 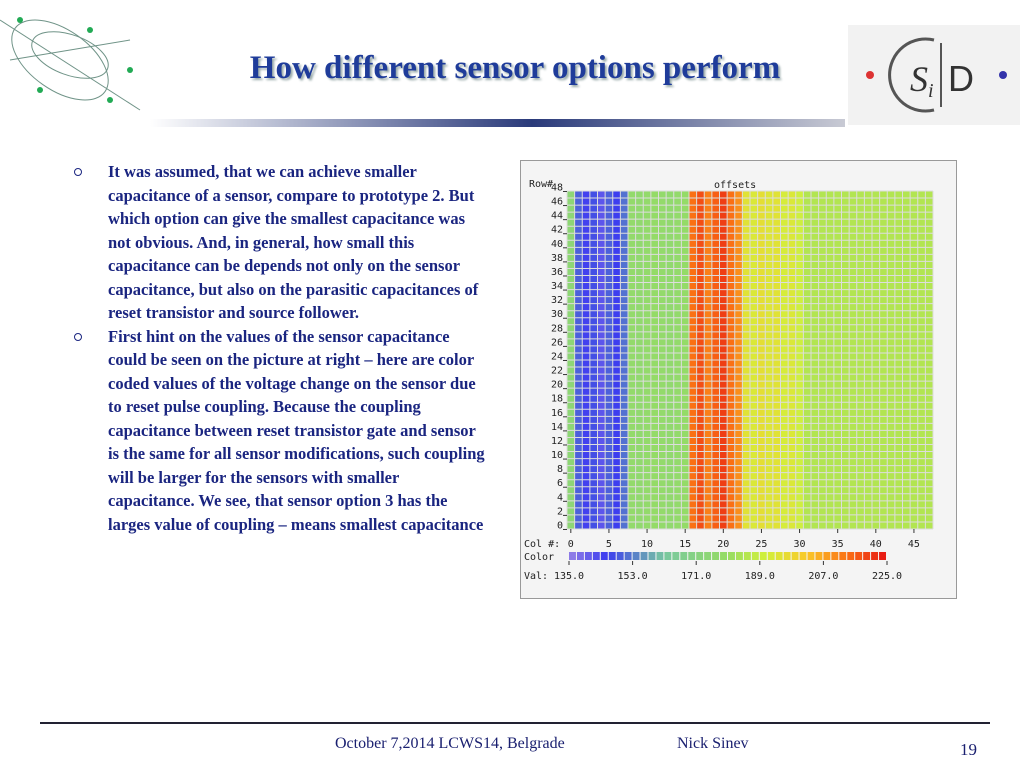 What do you see at coordinates (914, 544) in the screenshot?
I see `x-tick-label: 45` at bounding box center [914, 544].